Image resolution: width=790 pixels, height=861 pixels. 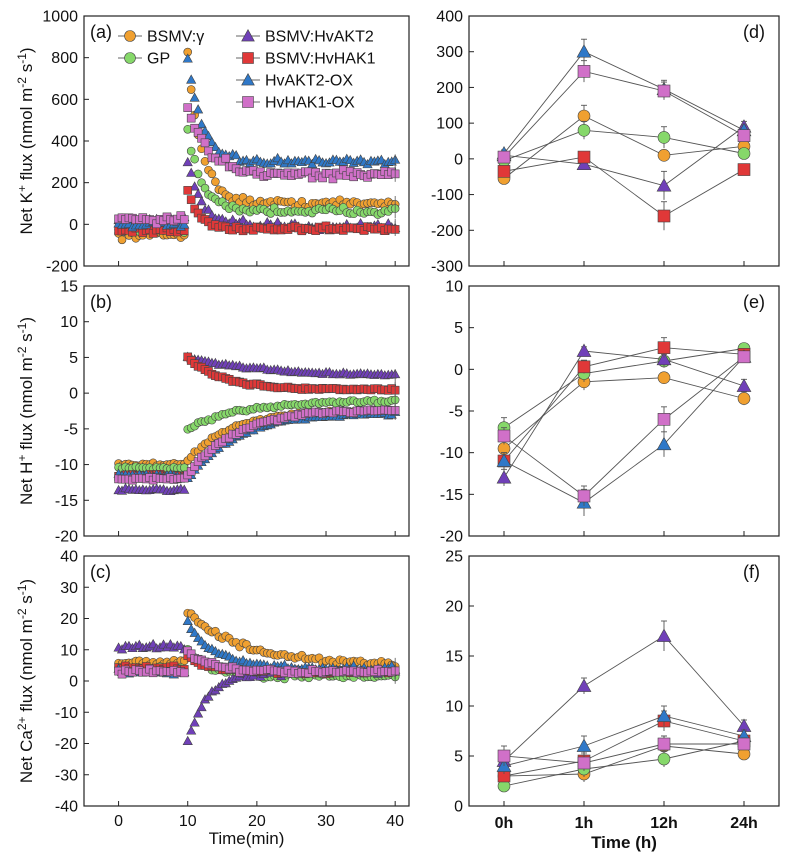 What do you see at coordinates (624, 842) in the screenshot?
I see `x-axis-label: Time (h)` at bounding box center [624, 842].